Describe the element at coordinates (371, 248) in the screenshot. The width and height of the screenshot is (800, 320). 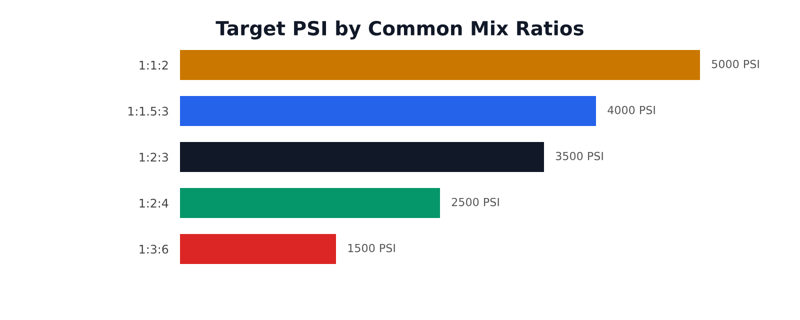
I see `data-label: 1500 PSI` at that location.